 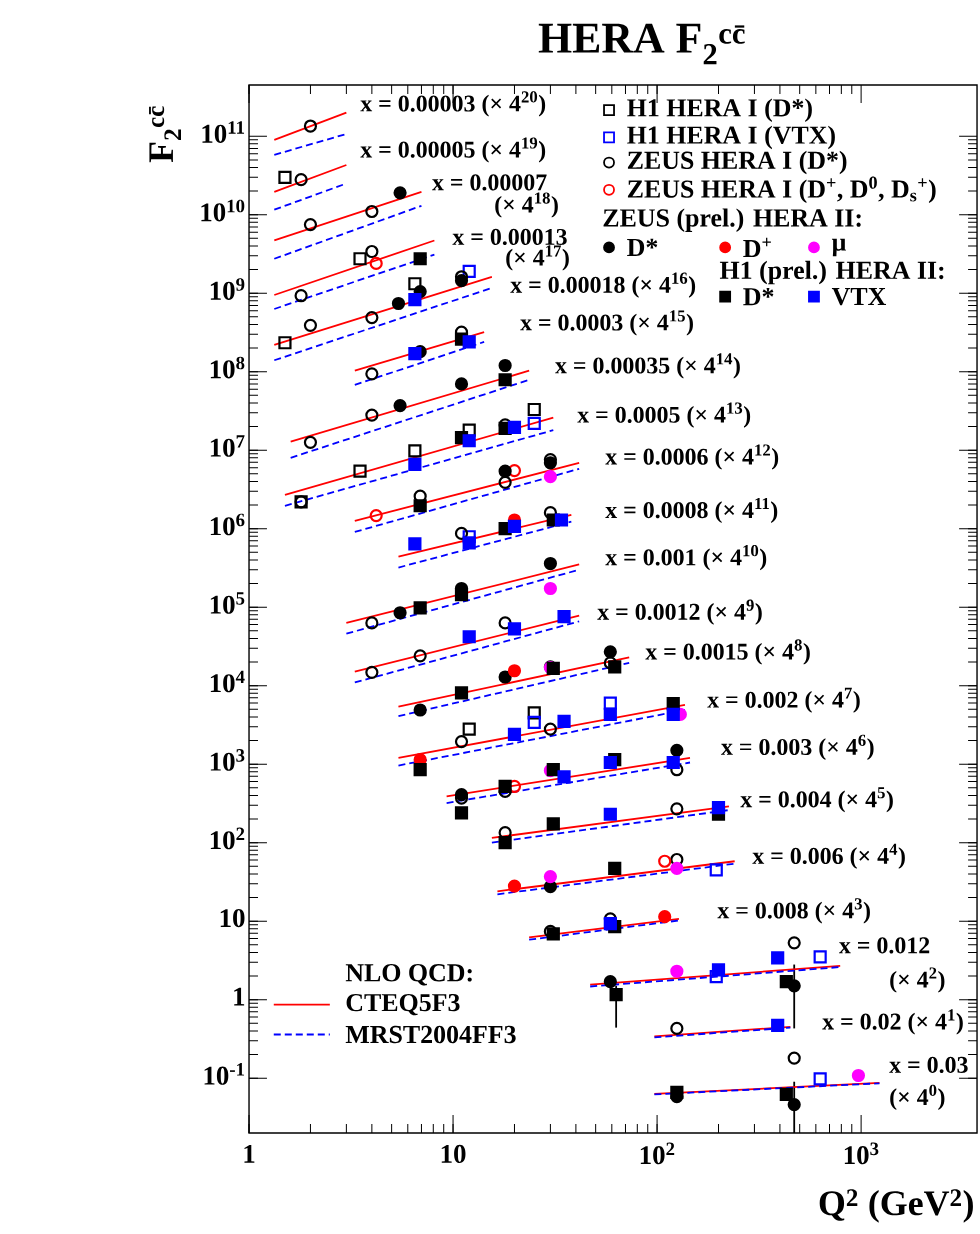 What do you see at coordinates (453, 104) in the screenshot?
I see `annotation: x = 0.00003 (× 4$^{20}$)` at bounding box center [453, 104].